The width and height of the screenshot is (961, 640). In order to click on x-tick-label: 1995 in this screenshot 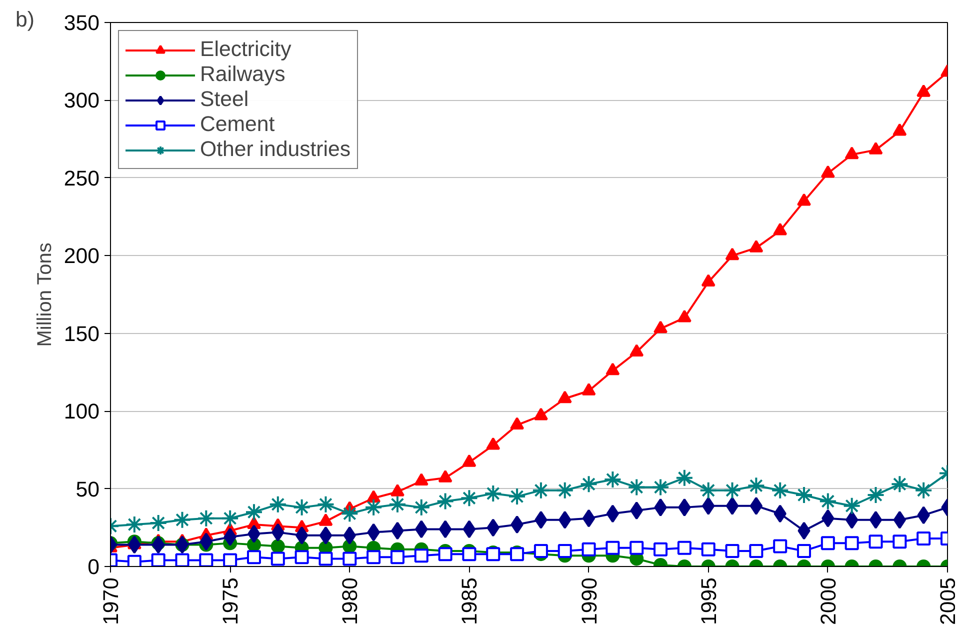, I will do `click(708, 601)`.